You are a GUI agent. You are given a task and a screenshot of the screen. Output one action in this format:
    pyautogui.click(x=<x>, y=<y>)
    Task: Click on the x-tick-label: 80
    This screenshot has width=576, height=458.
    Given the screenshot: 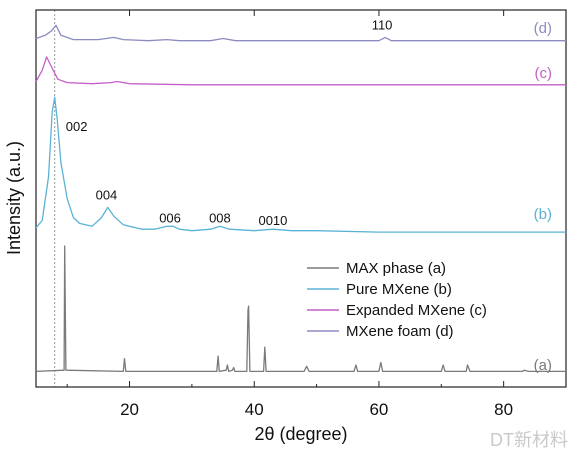 What is the action you would take?
    pyautogui.click(x=503, y=409)
    